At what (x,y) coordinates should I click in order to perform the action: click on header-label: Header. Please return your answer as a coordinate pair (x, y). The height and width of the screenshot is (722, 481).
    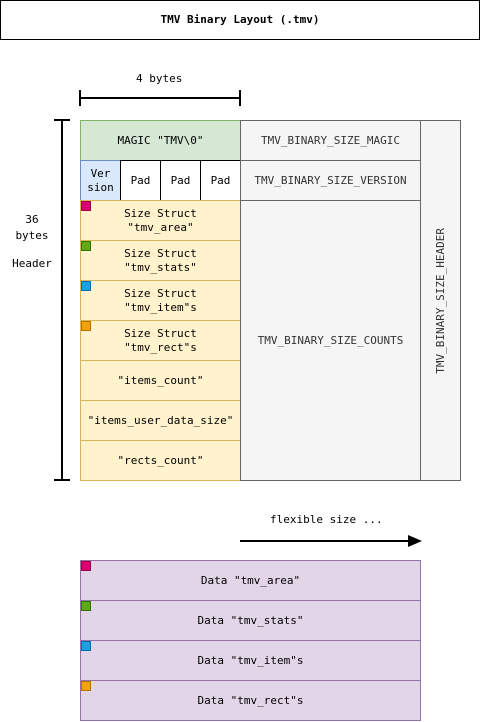
    Looking at the image, I should click on (32, 263).